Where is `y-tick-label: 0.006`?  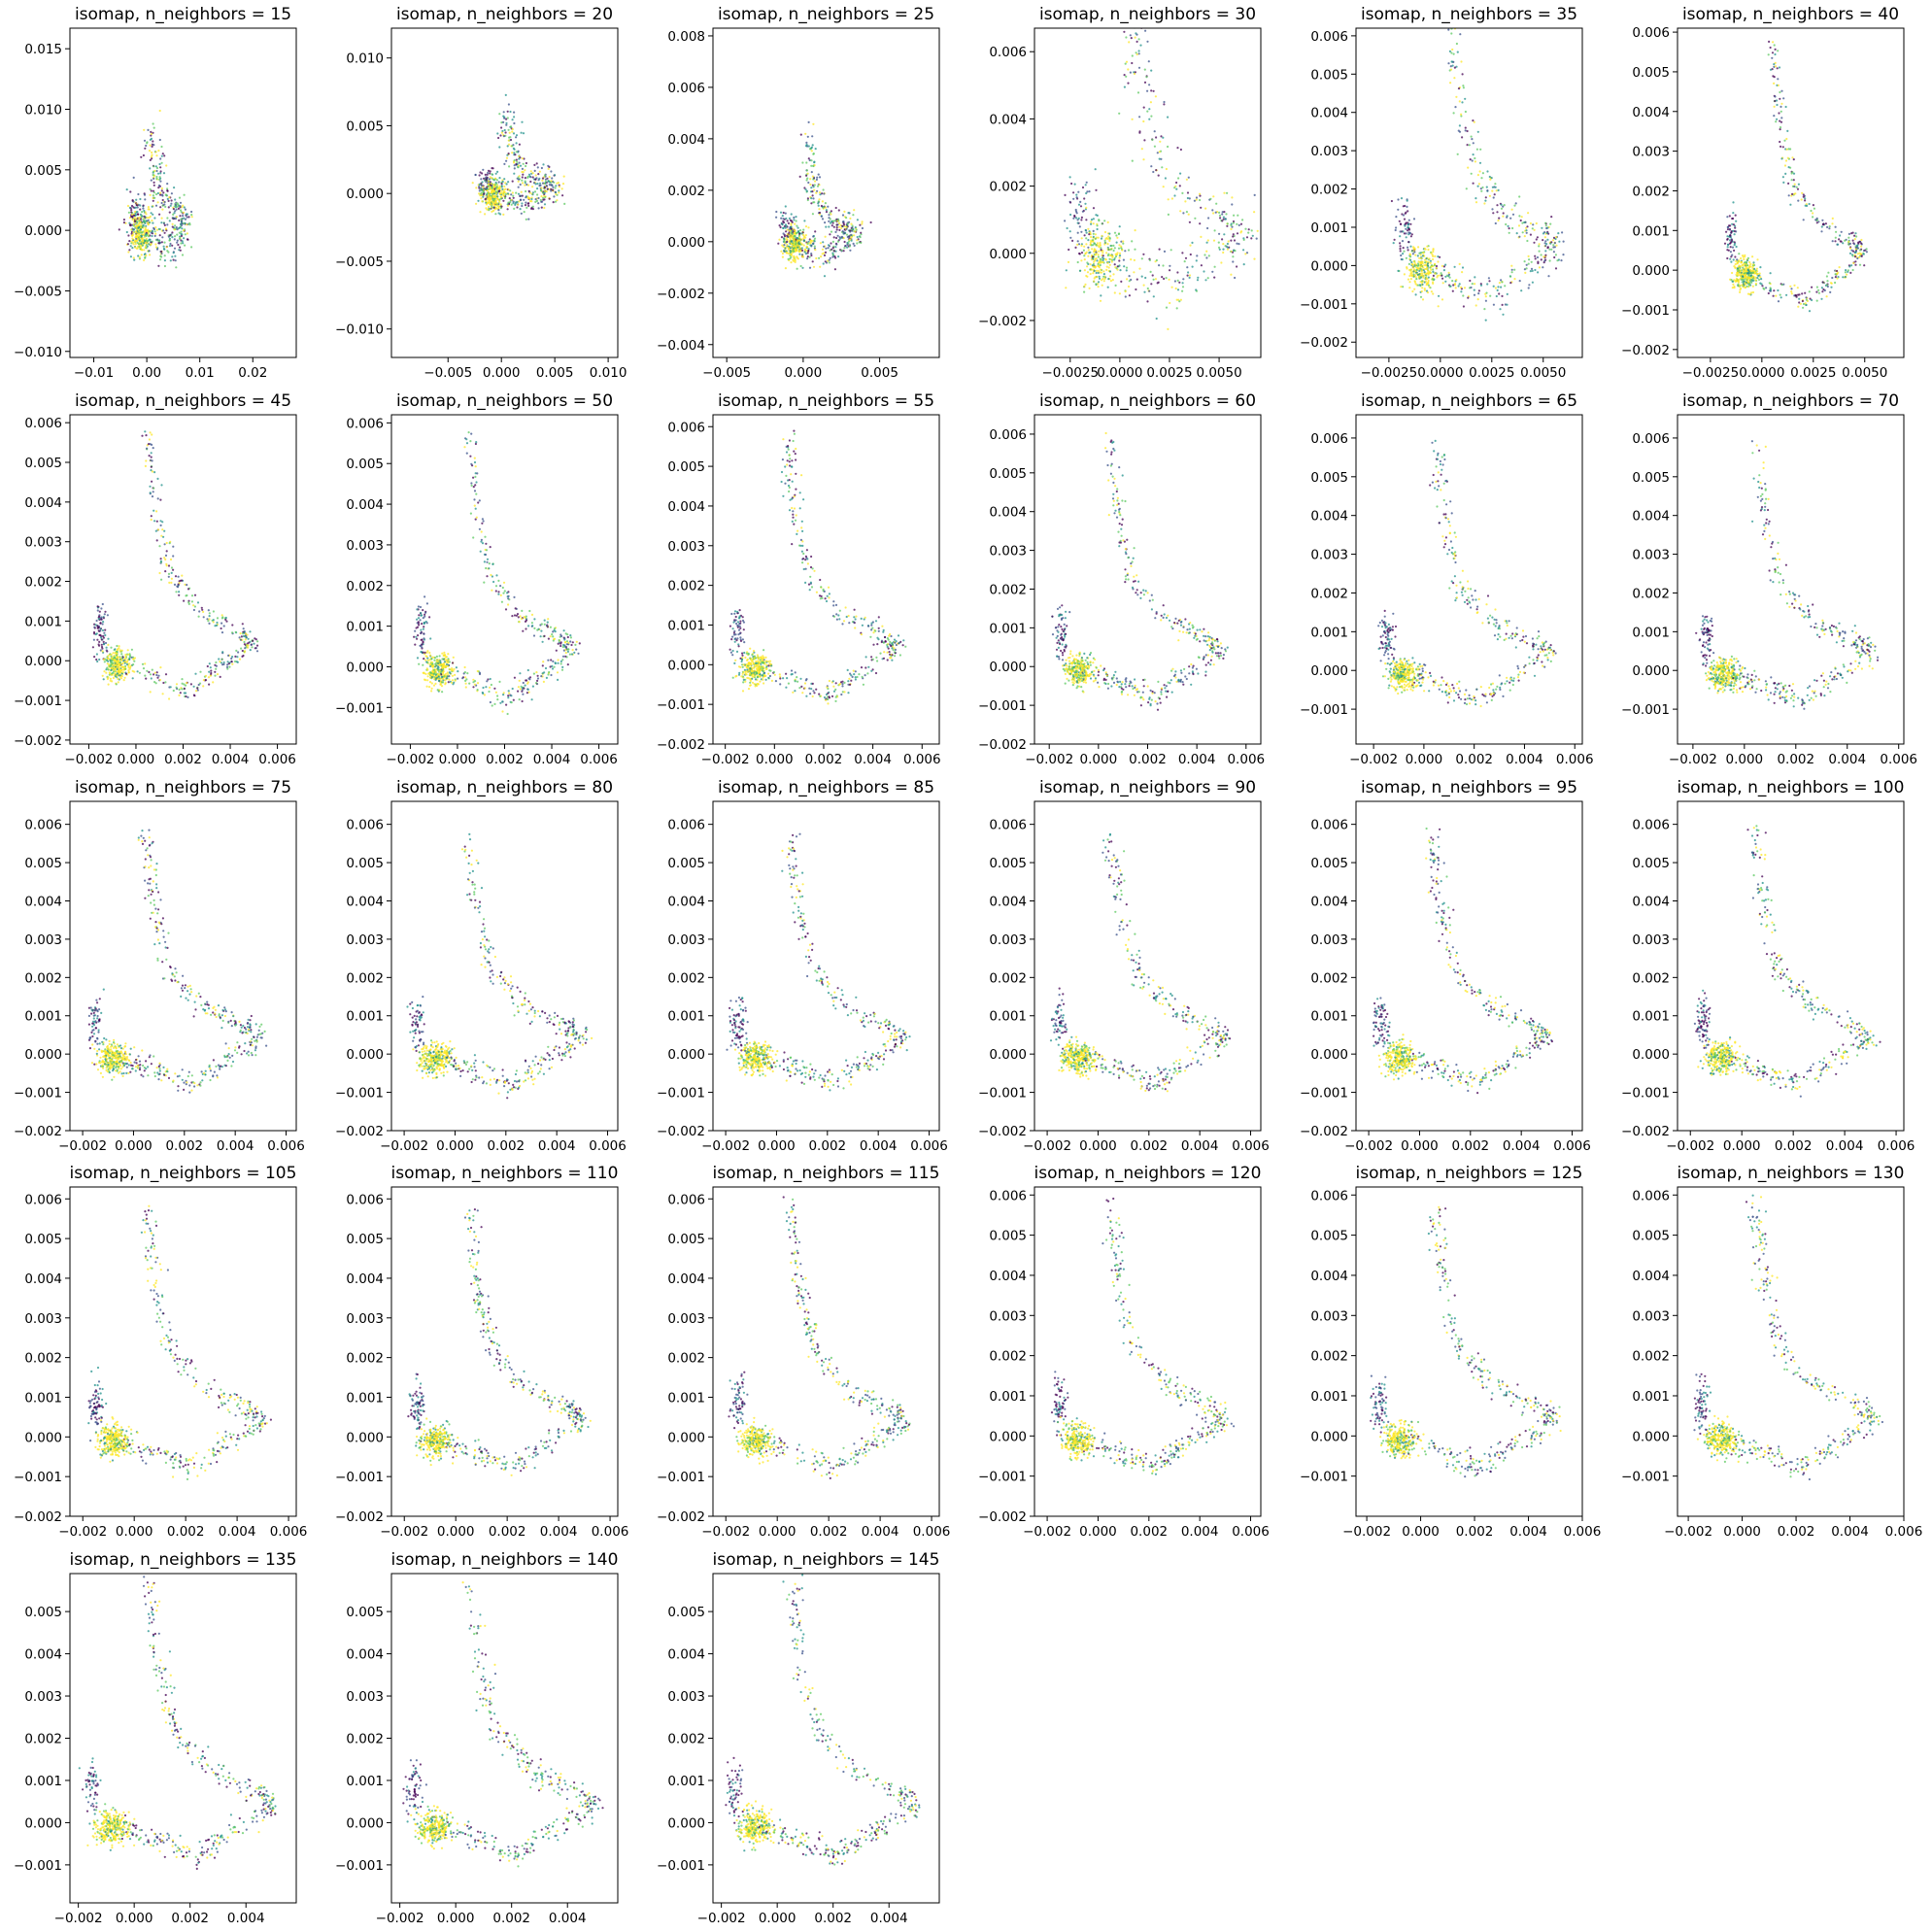 y-tick-label: 0.006 is located at coordinates (686, 88).